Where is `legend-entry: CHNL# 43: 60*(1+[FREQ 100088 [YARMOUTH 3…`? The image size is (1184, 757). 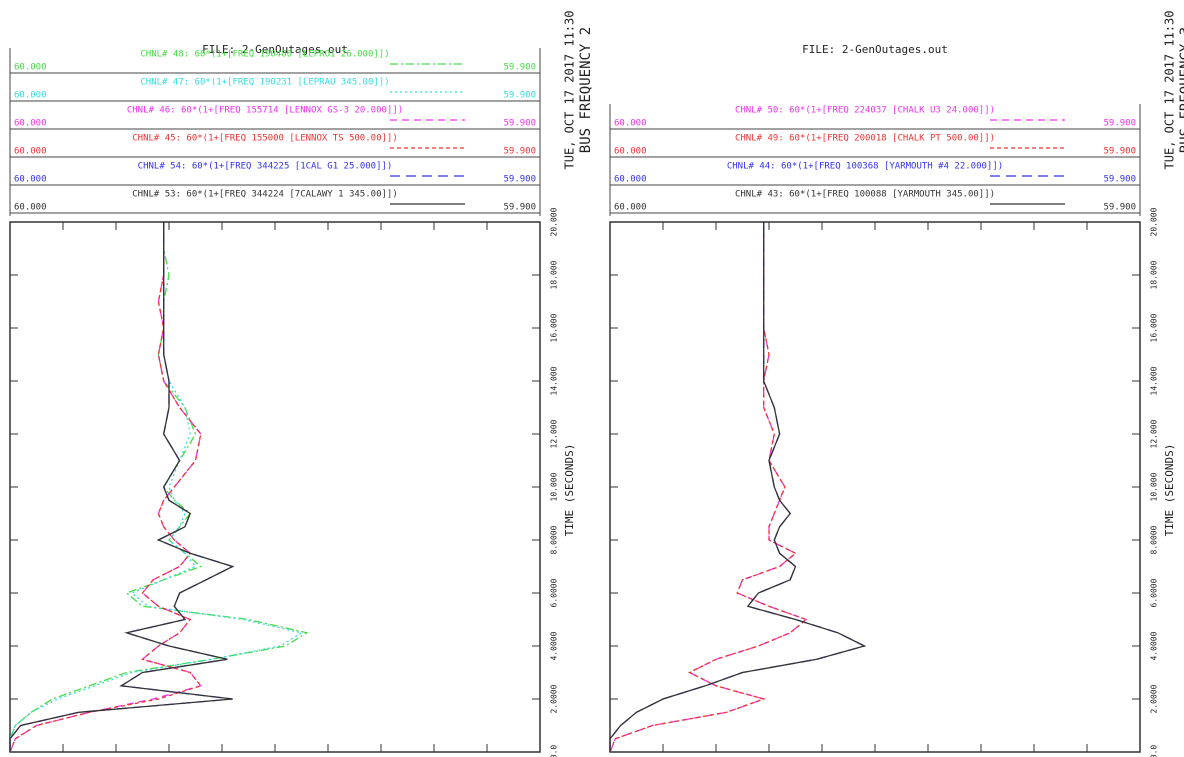
legend-entry: CHNL# 43: 60*(1+[FREQ 100088 [YARMOUTH 3… is located at coordinates (865, 195).